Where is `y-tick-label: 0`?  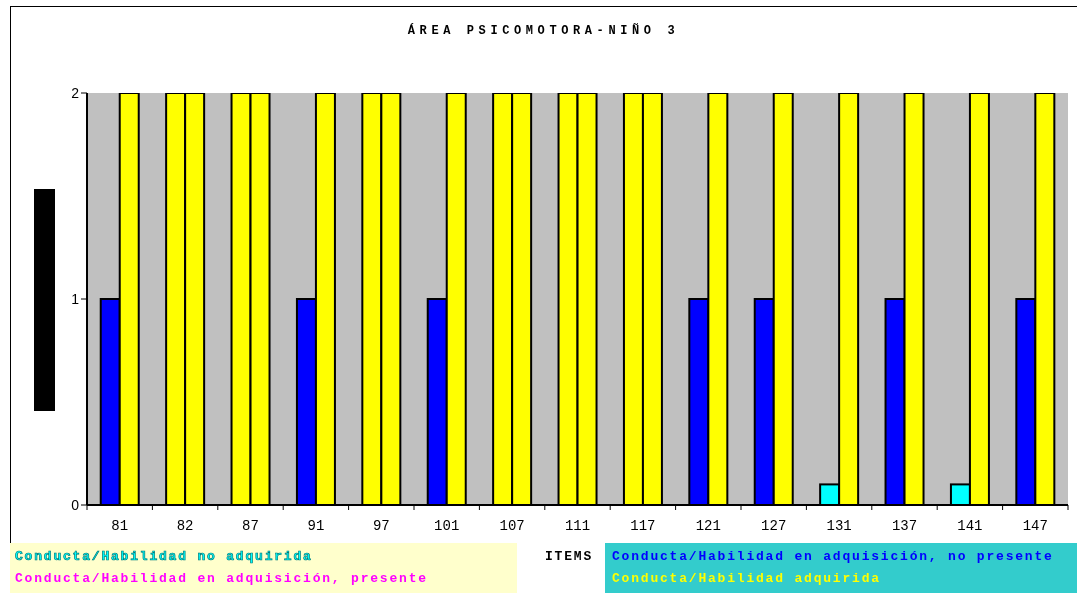 y-tick-label: 0 is located at coordinates (75, 504).